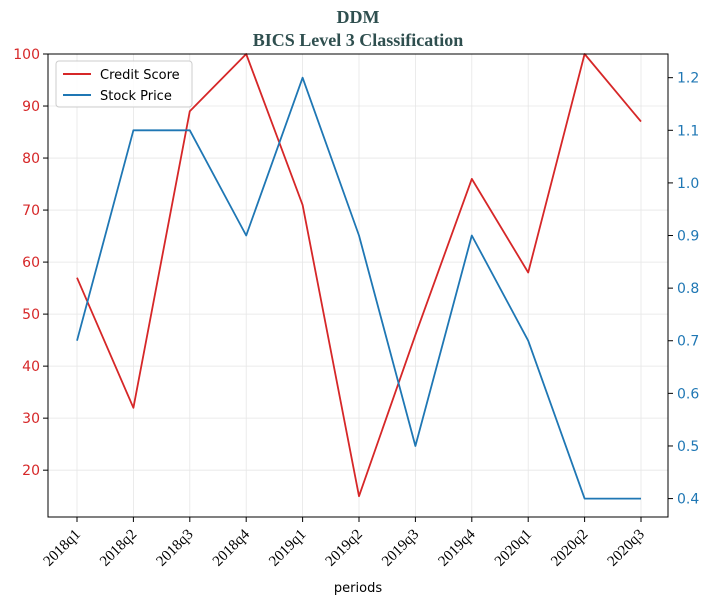 This screenshot has width=712, height=605. Describe the element at coordinates (31, 419) in the screenshot. I see `y-left-tick-label: 30` at that location.